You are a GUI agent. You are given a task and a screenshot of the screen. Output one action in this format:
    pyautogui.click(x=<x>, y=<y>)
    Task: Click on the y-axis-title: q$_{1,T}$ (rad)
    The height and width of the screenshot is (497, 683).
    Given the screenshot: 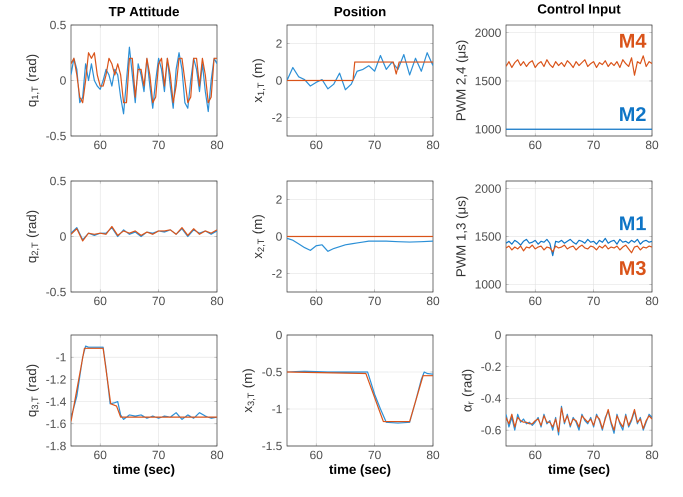 What is the action you would take?
    pyautogui.click(x=33, y=80)
    